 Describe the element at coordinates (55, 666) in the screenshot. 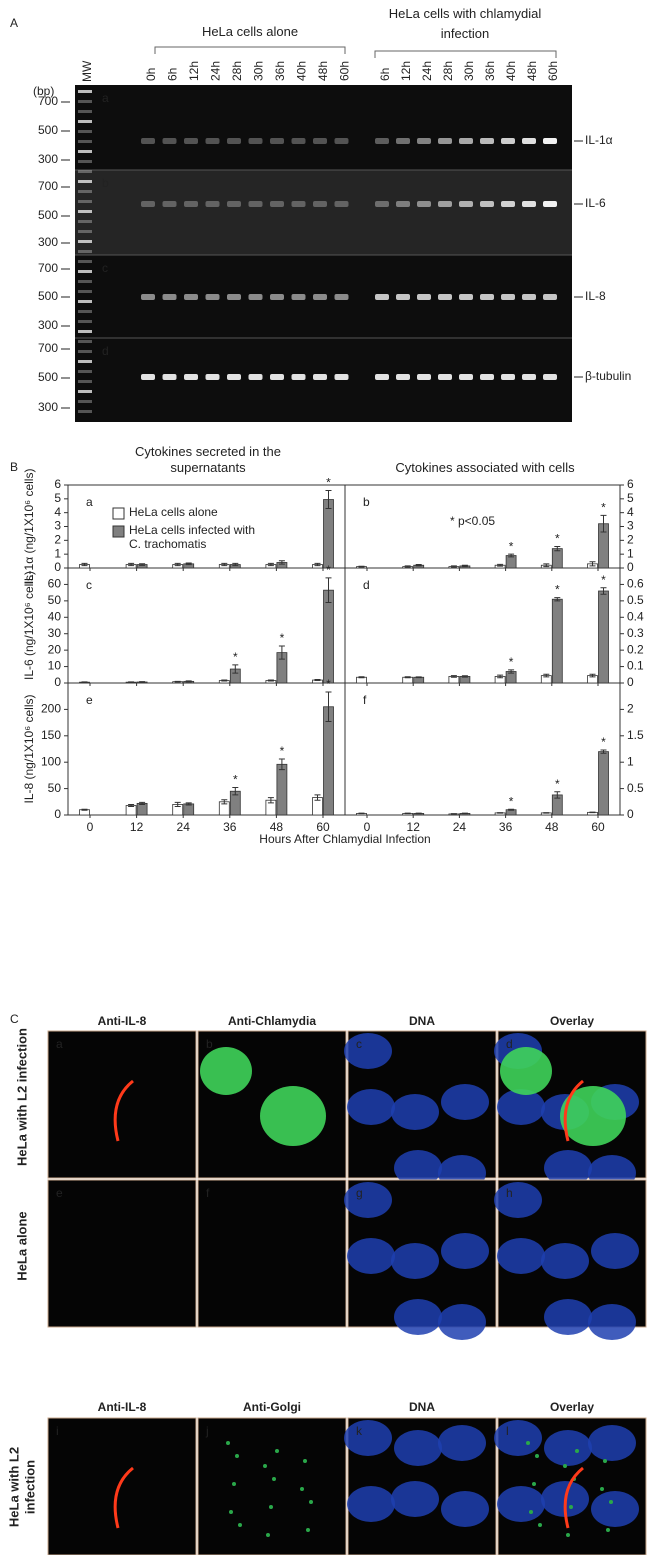

I see `y-tick-label: 10` at that location.